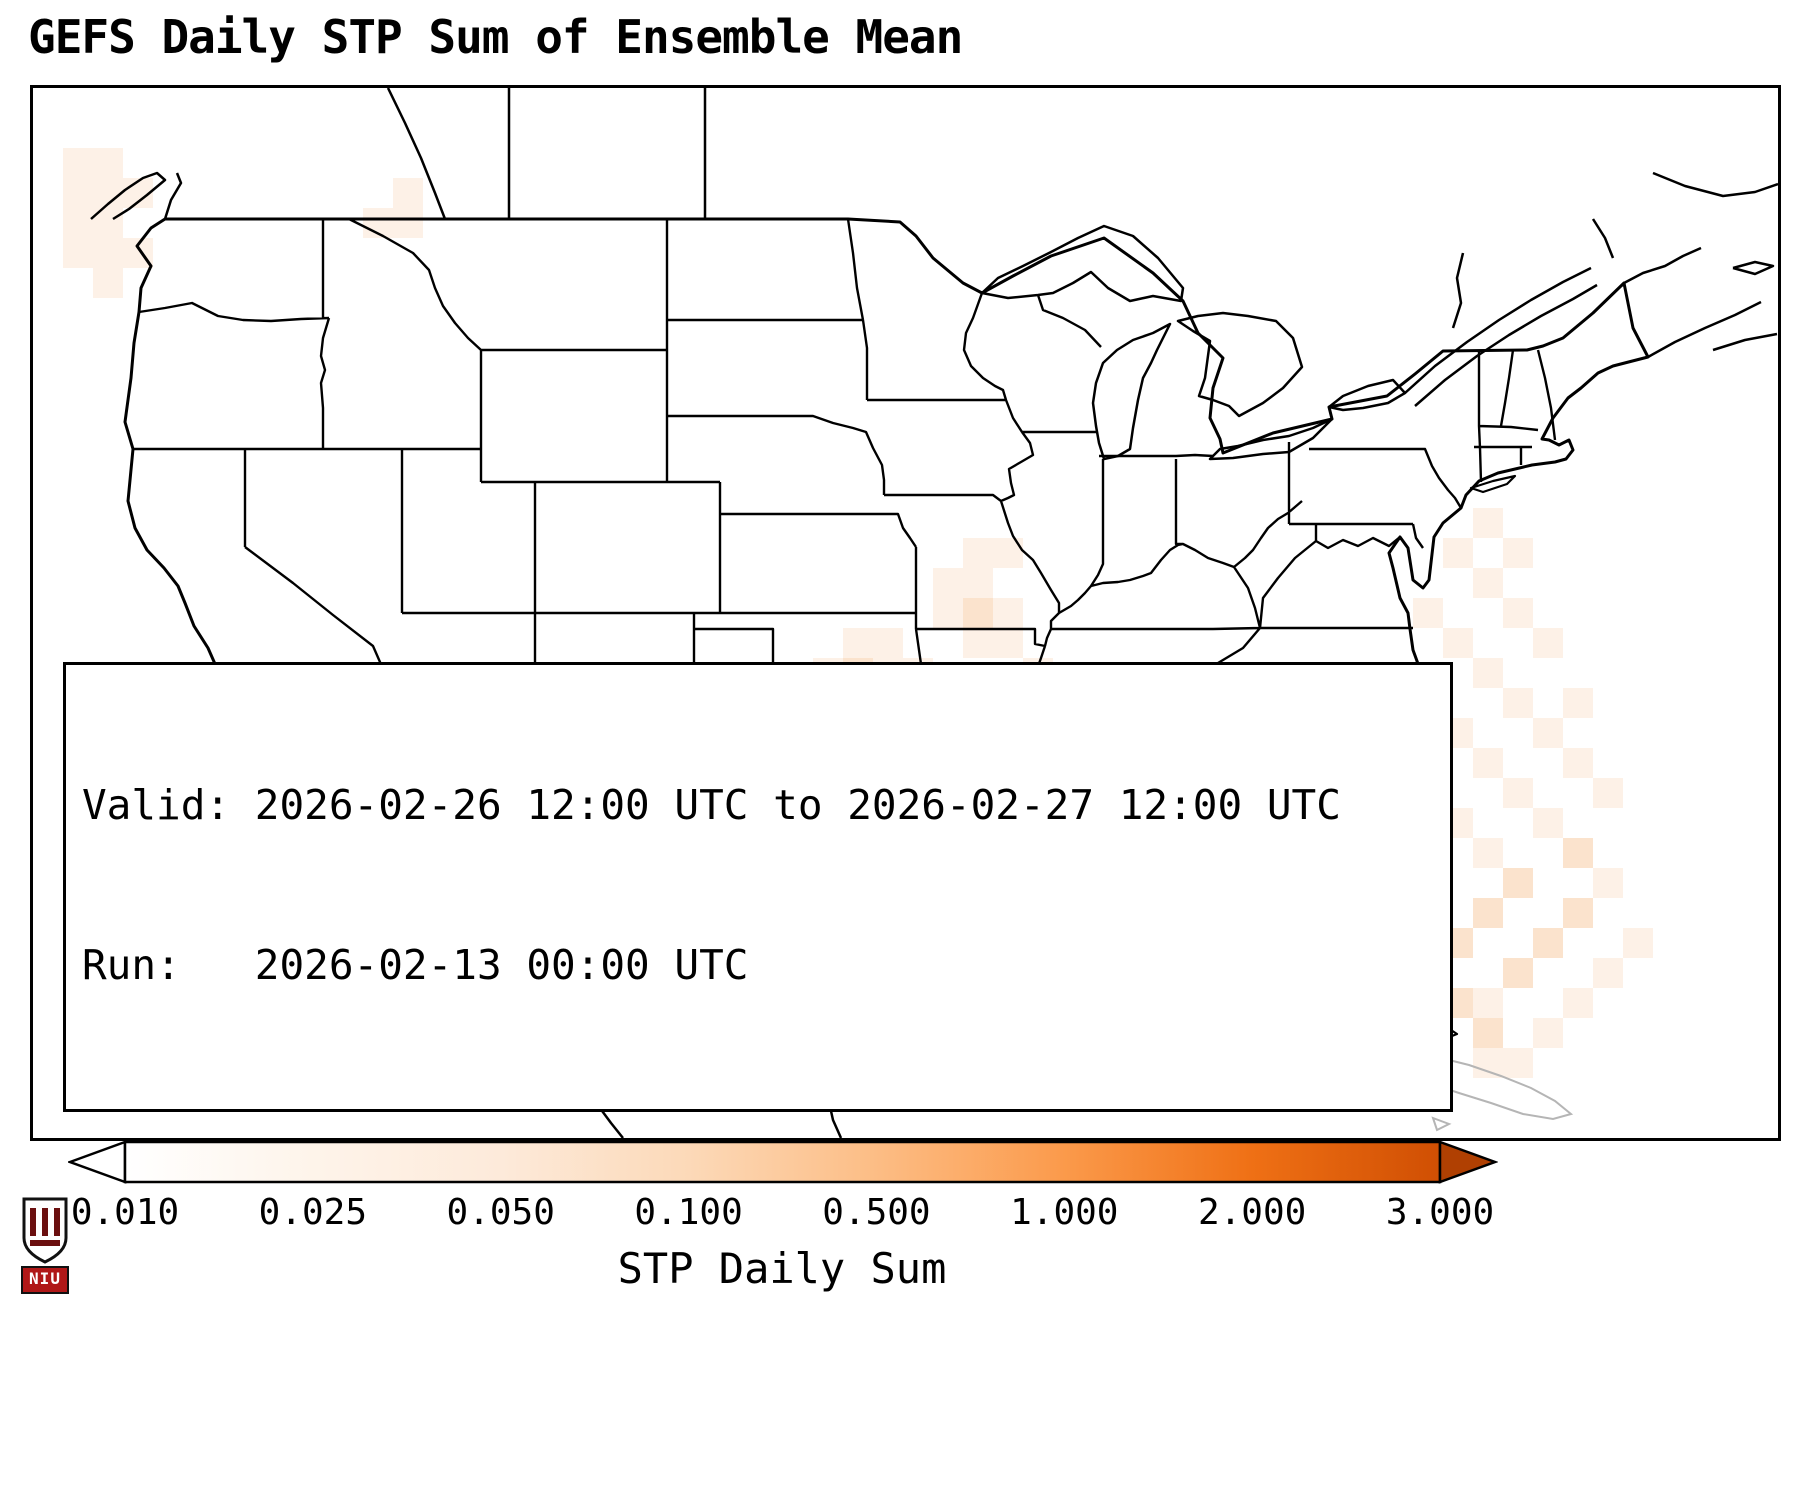 Image resolution: width=1803 pixels, height=1500 pixels. What do you see at coordinates (688, 1212) in the screenshot?
I see `colorbar-tick-label: 0.100` at bounding box center [688, 1212].